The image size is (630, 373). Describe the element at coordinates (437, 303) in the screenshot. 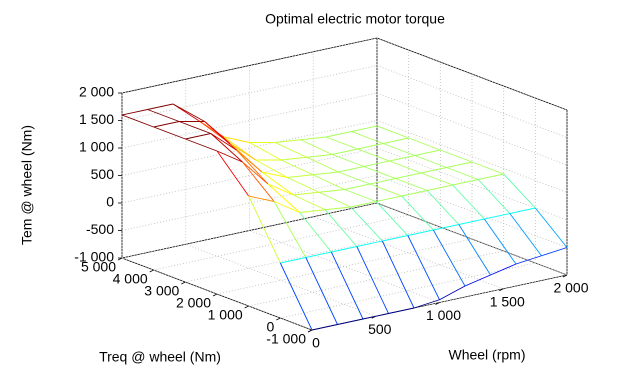

I see `x-tick` at that location.